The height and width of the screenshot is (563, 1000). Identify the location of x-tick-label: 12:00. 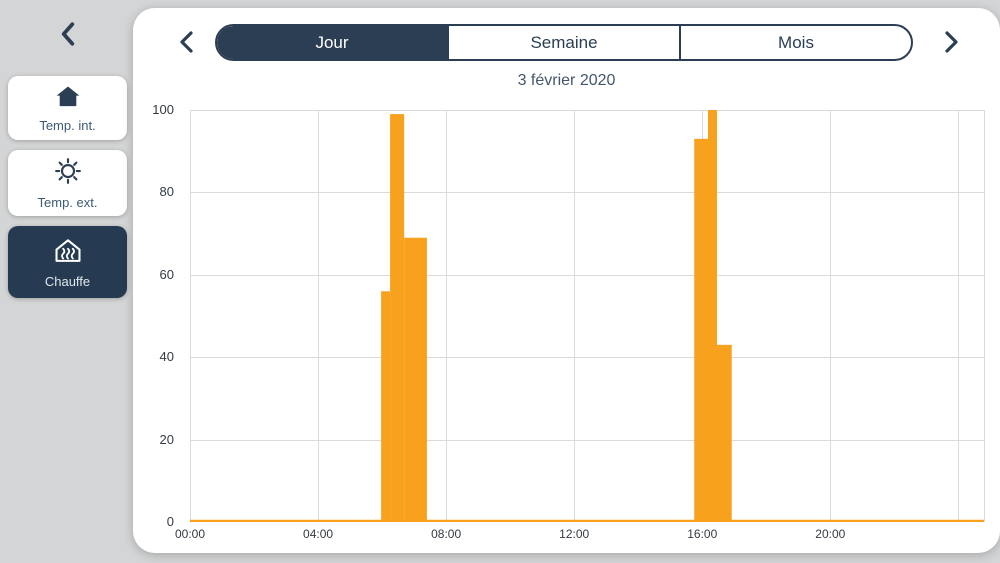
(574, 534).